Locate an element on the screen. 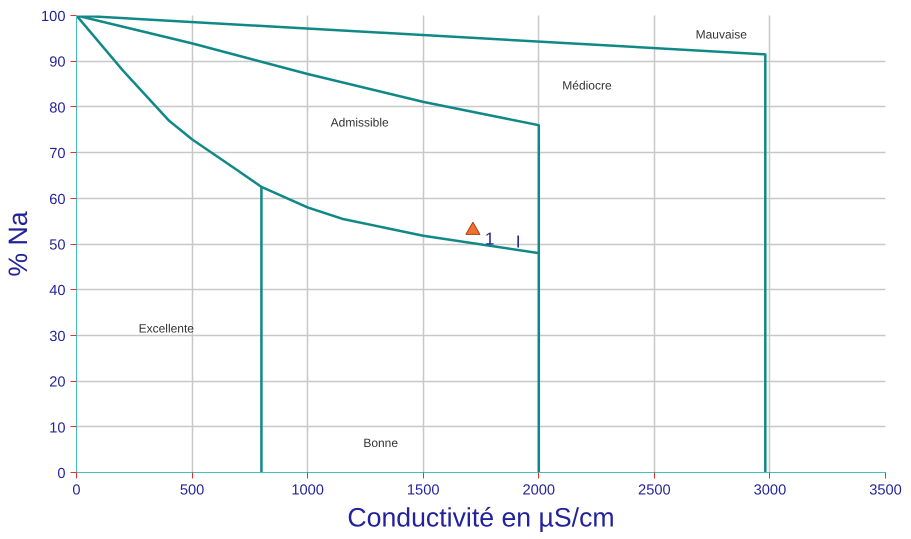 The height and width of the screenshot is (539, 911). y-tick-label: 60 is located at coordinates (57, 200).